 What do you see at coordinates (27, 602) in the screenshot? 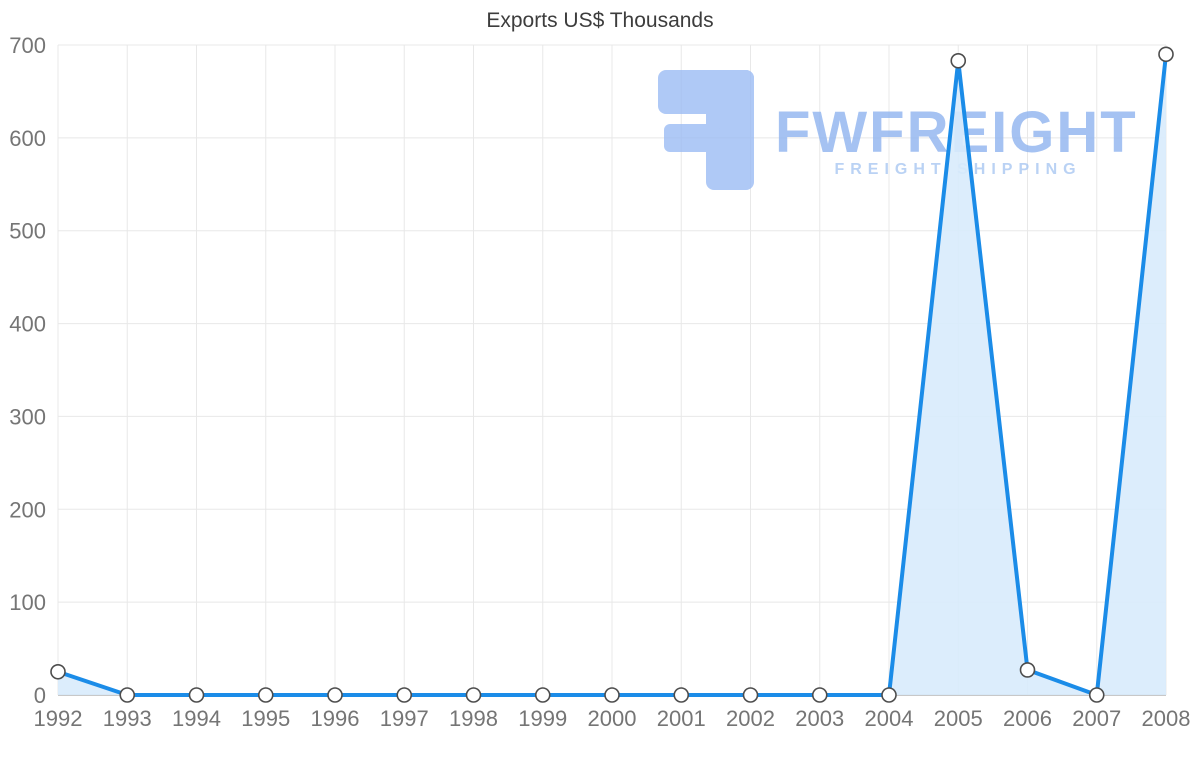
I see `y-tick-label: 100` at bounding box center [27, 602].